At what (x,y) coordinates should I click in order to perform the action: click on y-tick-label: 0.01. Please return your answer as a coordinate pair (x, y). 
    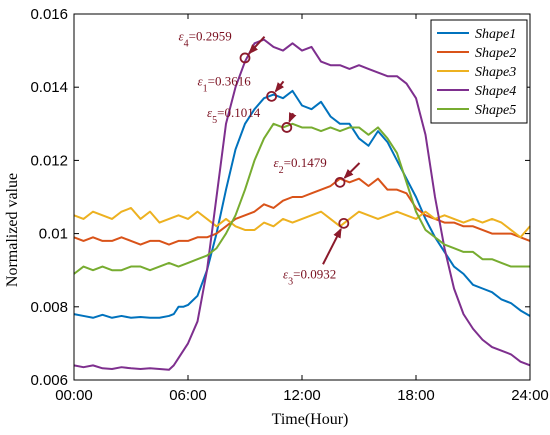
    Looking at the image, I should click on (53, 234).